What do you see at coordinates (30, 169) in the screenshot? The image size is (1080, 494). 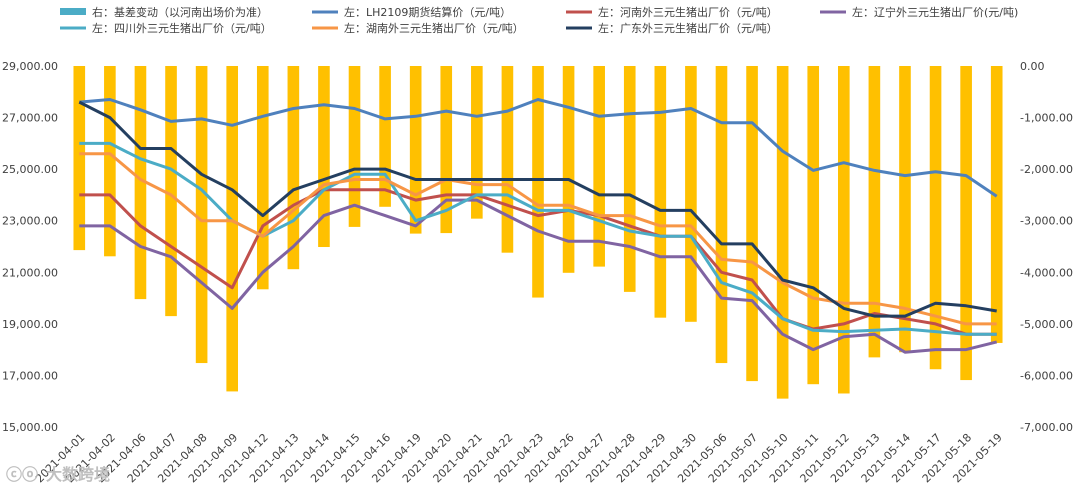 I see `left-tick-label: 25,000.00` at bounding box center [30, 169].